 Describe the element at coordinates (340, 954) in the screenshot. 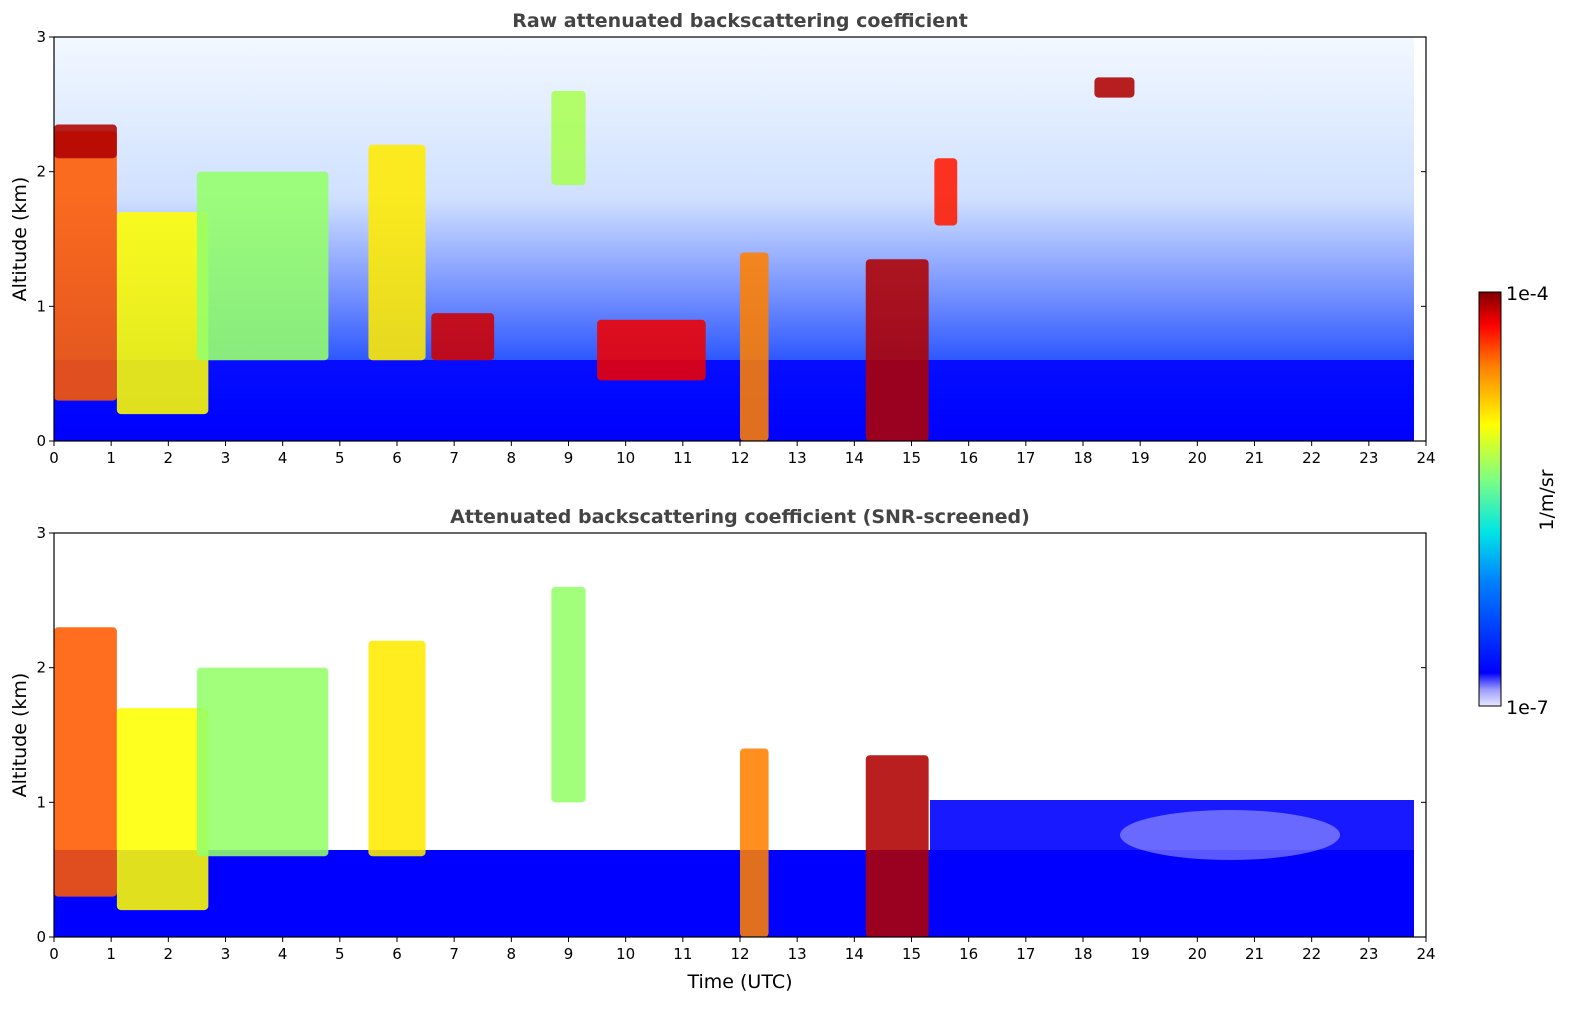

I see `bottom-x-tick-label: 5` at that location.